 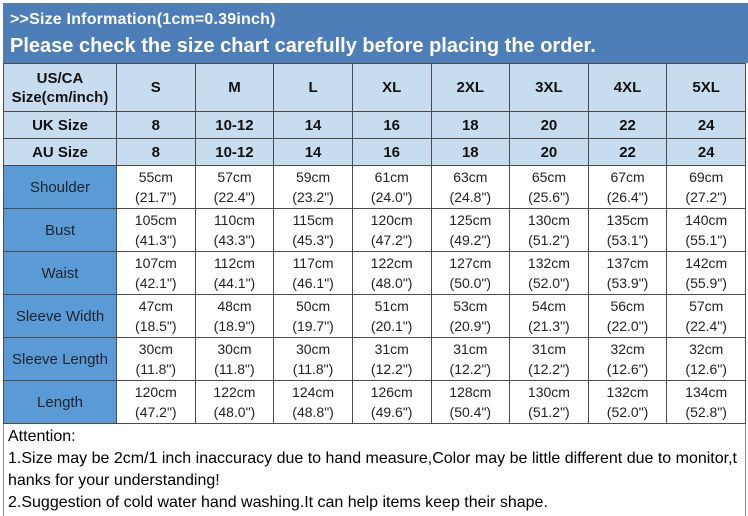 What do you see at coordinates (156, 87) in the screenshot?
I see `column-header-s: S` at bounding box center [156, 87].